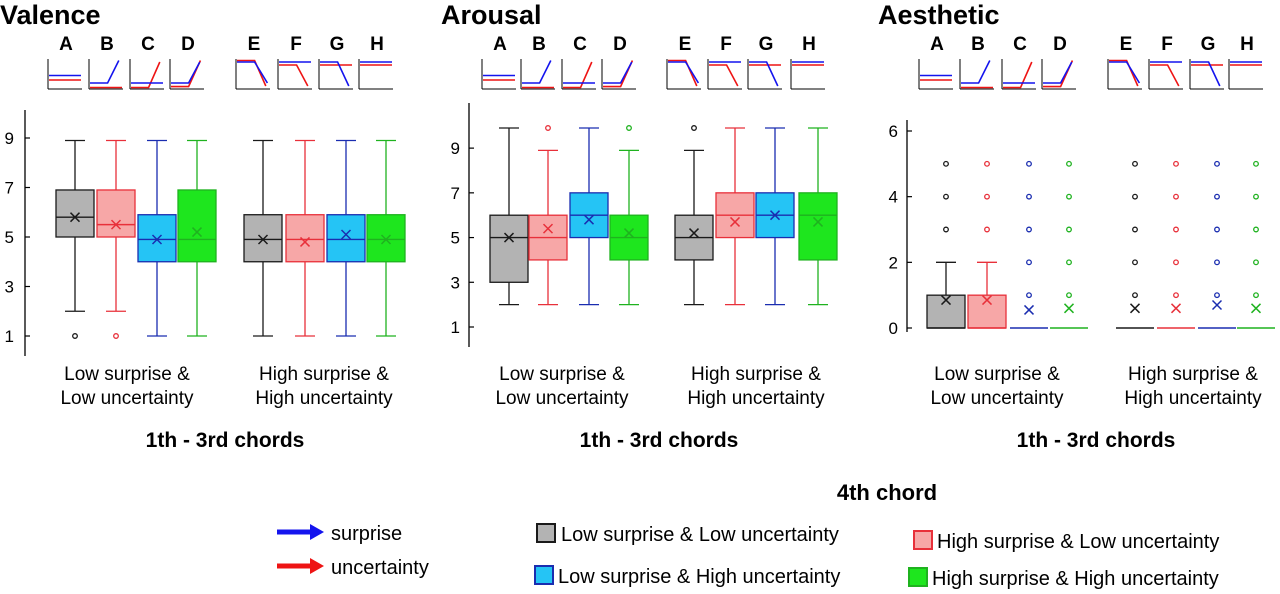  I want to click on category-letter: E, so click(1126, 44).